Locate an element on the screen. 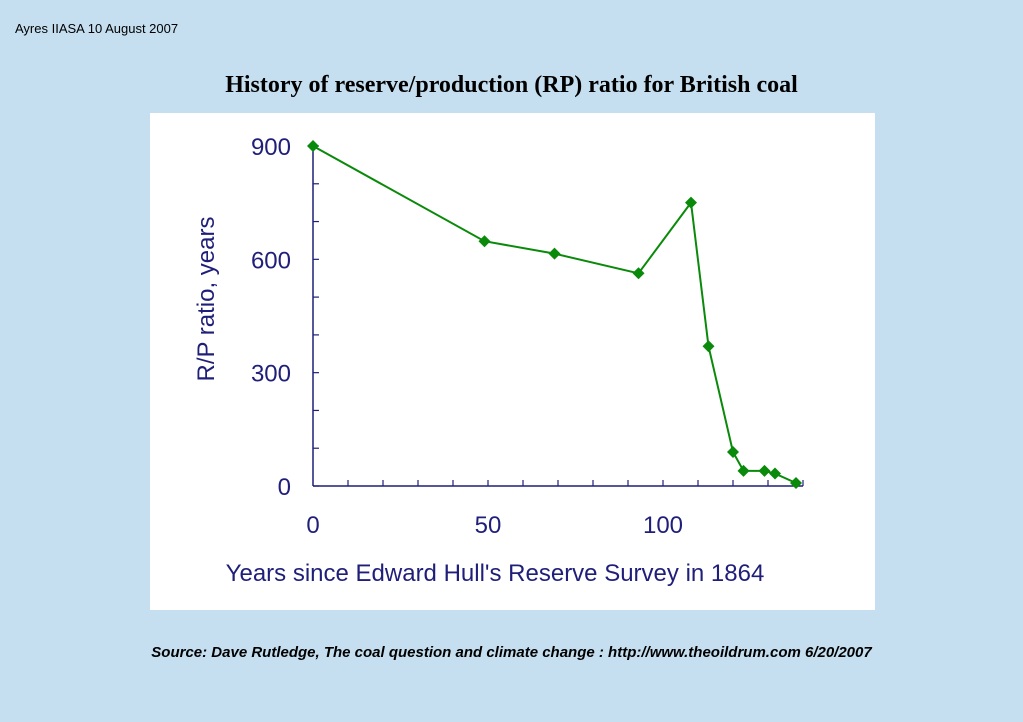 This screenshot has height=722, width=1023. y-tick-label: 600 is located at coordinates (271, 260).